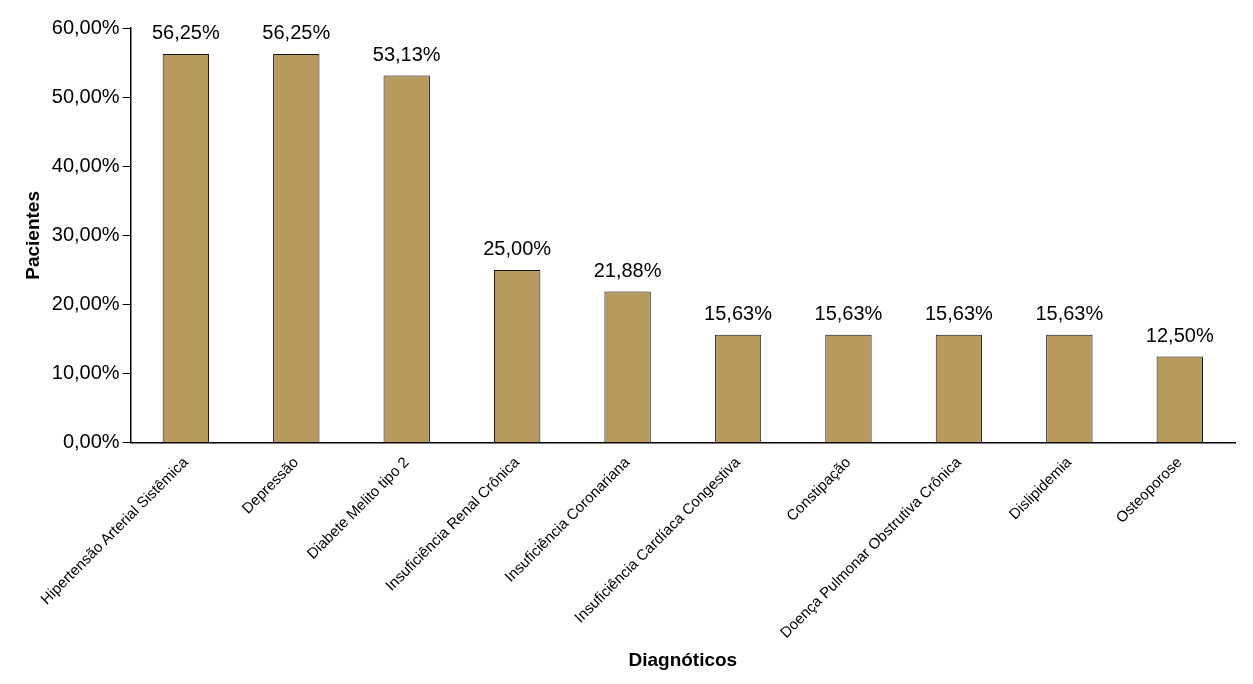  I want to click on y-tick-label: 0,00%, so click(91, 441).